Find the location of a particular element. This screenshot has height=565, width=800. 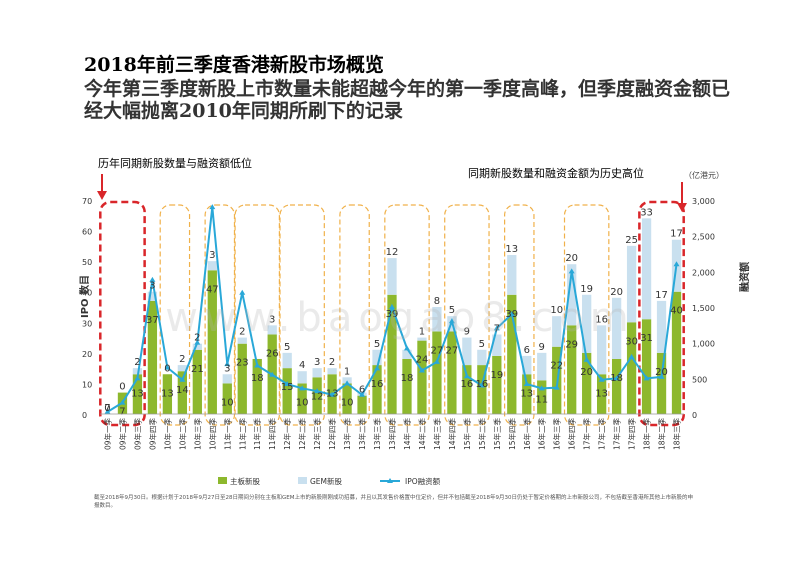

legend-main-label: 主板新股 is located at coordinates (245, 481).